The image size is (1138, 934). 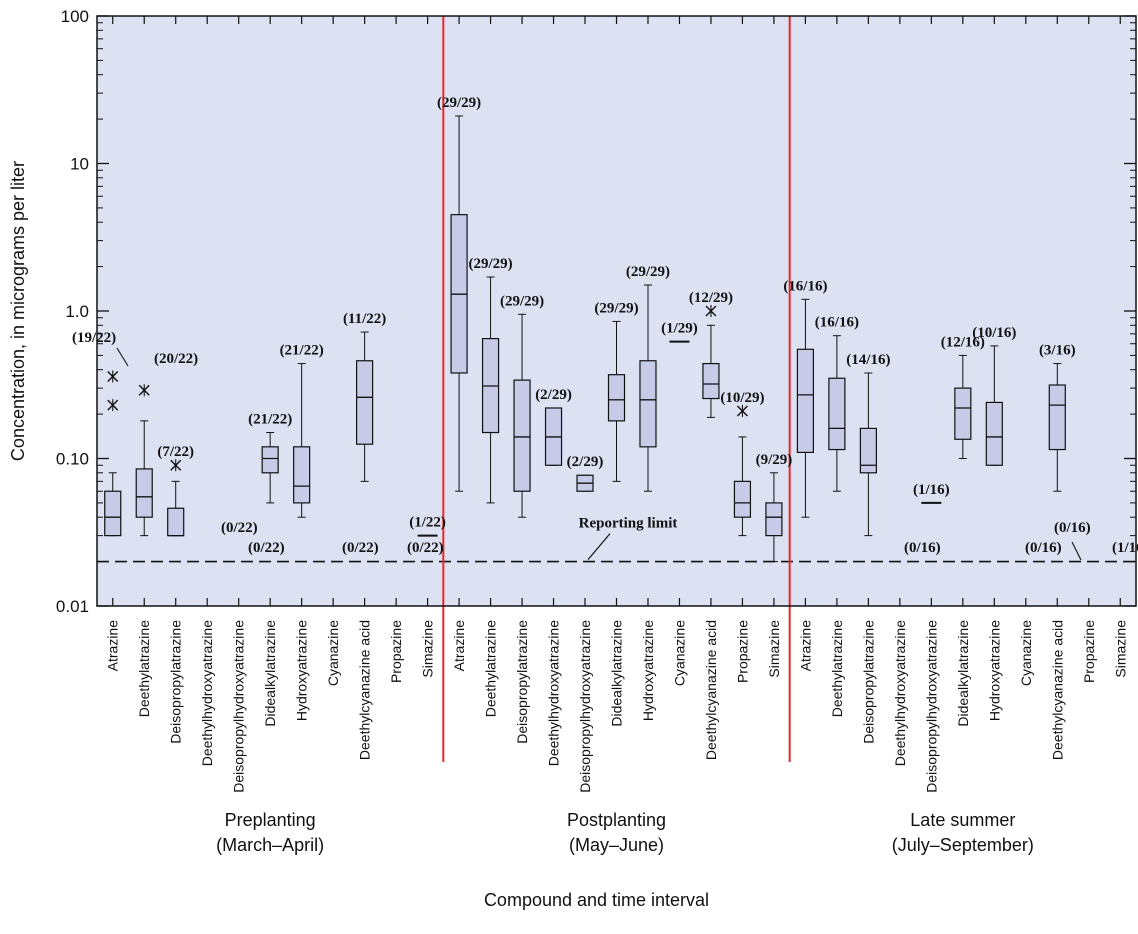 I want to click on y-tick-label: 10, so click(x=79, y=164).